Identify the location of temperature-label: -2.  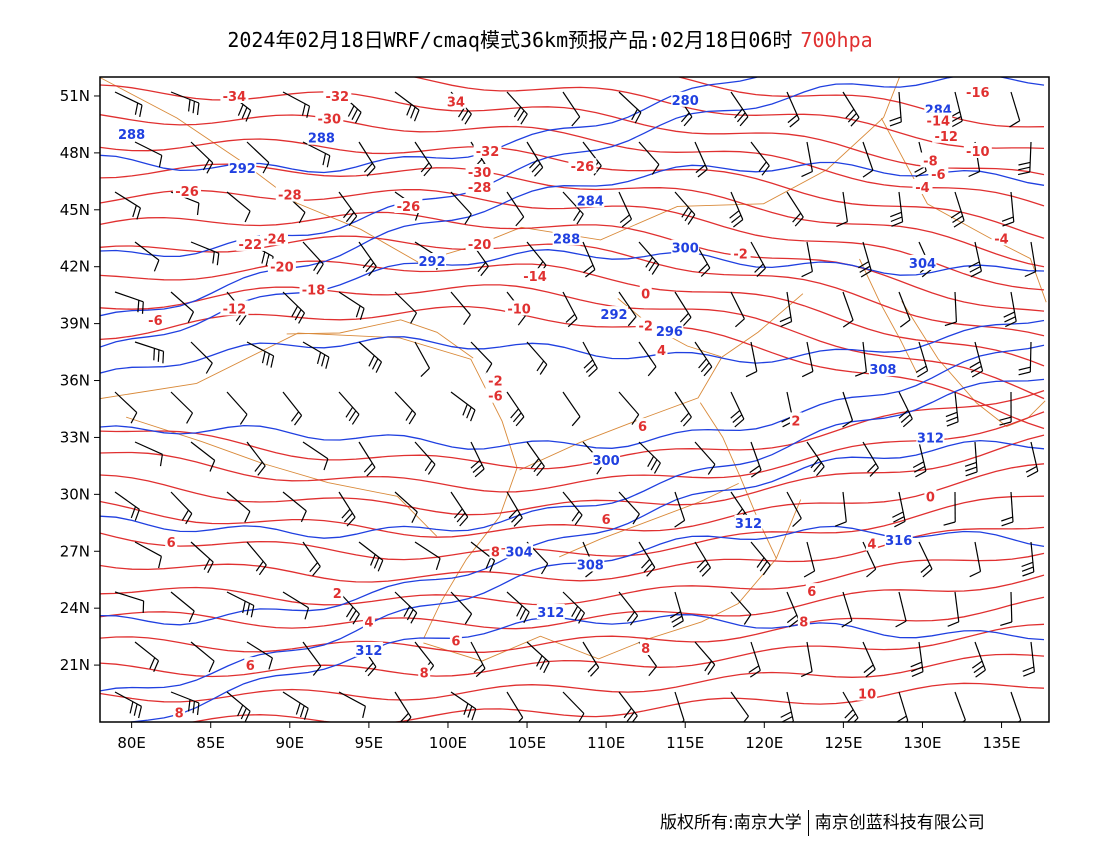
(740, 254).